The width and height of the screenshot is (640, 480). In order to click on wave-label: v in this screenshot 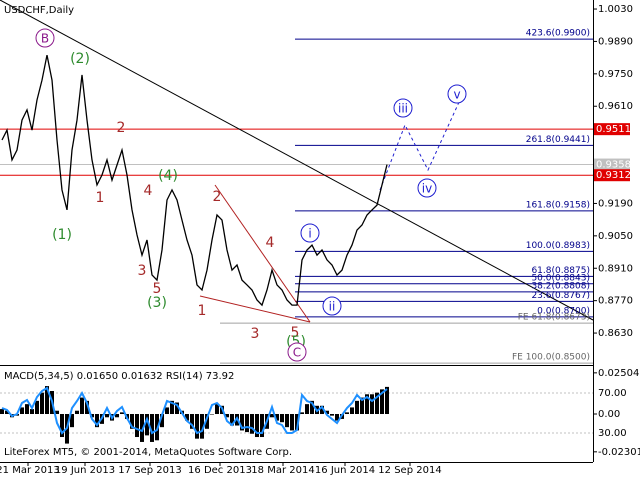, I will do `click(456, 95)`.